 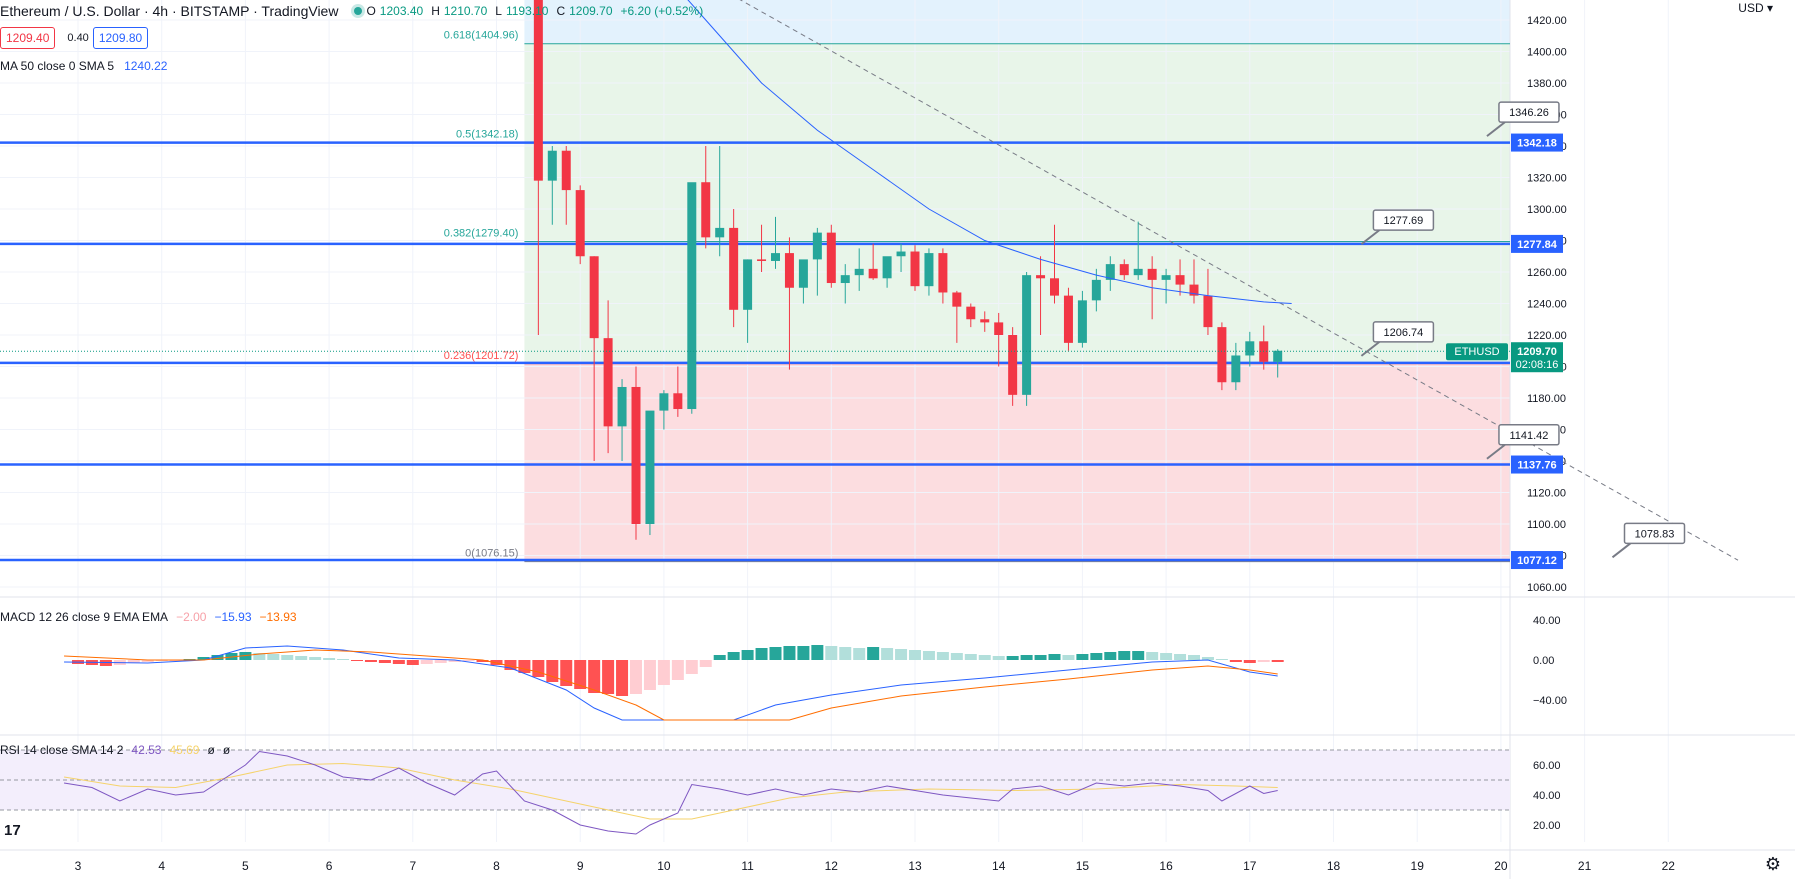 I want to click on rsi-extra-2: ø, so click(x=226, y=750).